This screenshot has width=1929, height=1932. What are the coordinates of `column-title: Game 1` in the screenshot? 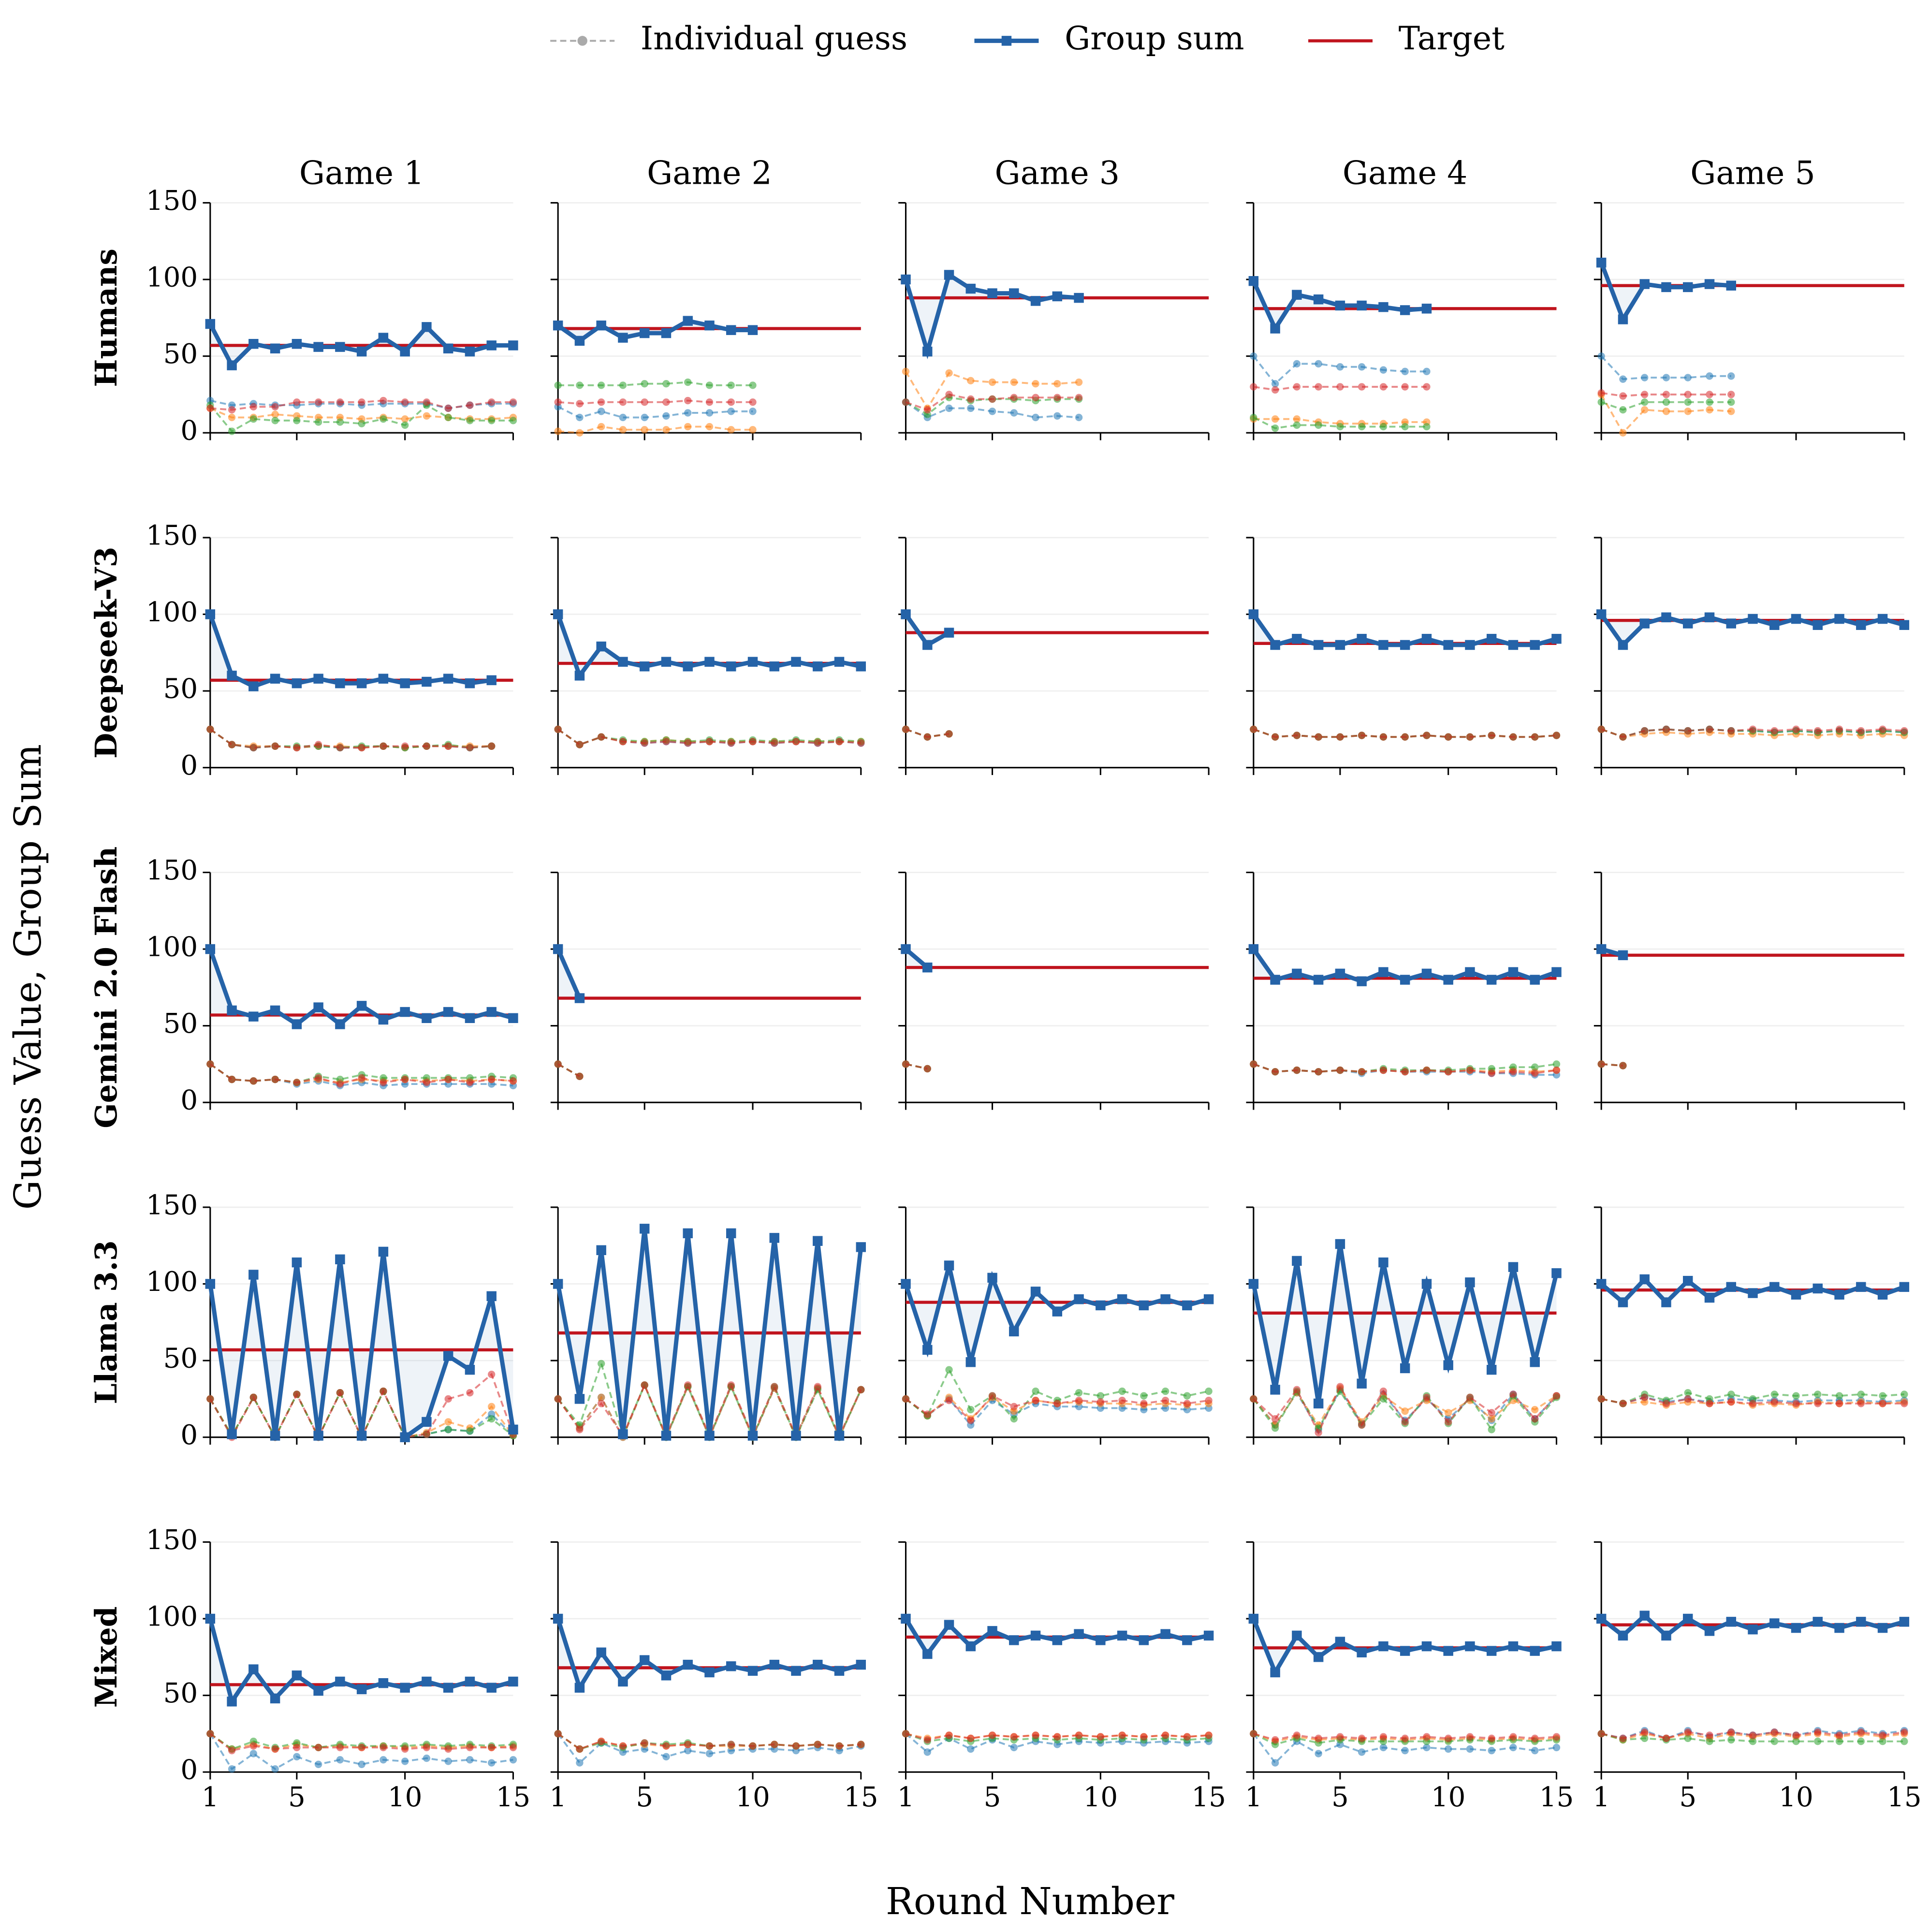 It's located at (361, 173).